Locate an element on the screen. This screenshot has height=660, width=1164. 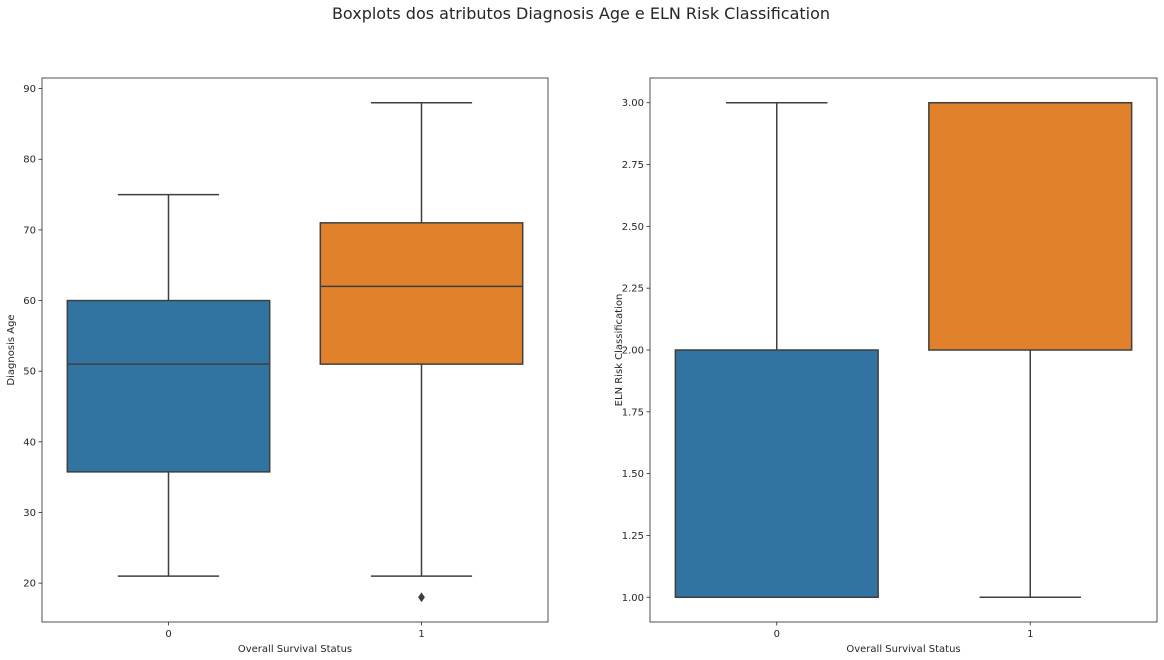
y-tick-label: 2.50 is located at coordinates (633, 227).